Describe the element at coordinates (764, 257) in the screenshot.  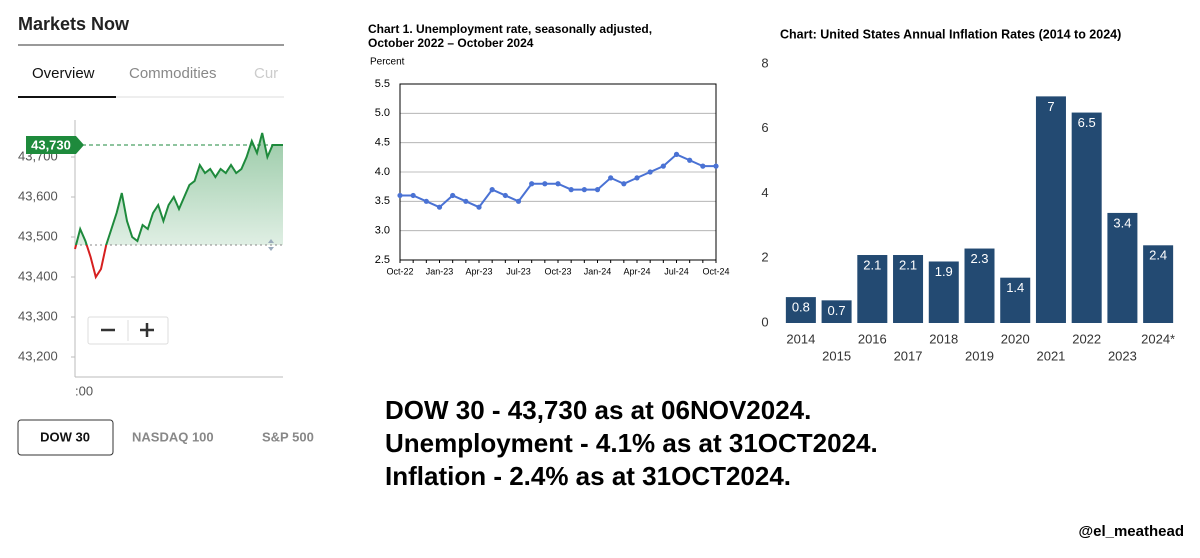
I see `y-tick-label: 2` at that location.